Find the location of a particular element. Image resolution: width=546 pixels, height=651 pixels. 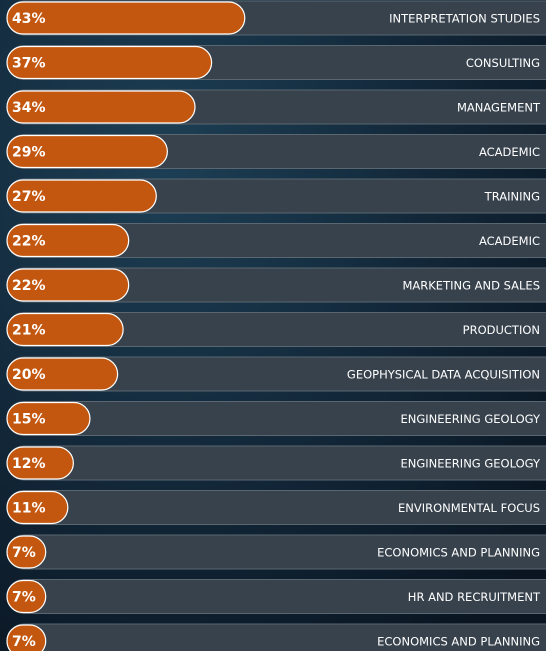

category-label: CONSULTING is located at coordinates (503, 63).